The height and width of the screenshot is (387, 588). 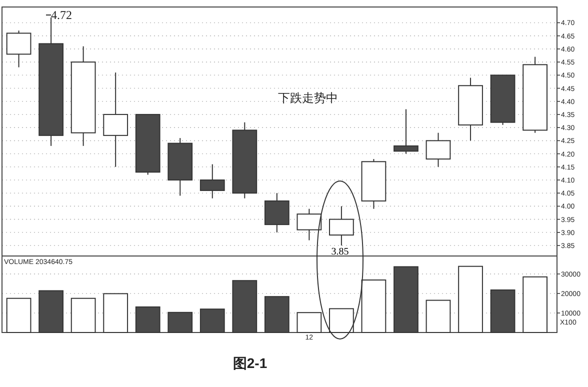 I want to click on caption: 图2-1, so click(x=250, y=363).